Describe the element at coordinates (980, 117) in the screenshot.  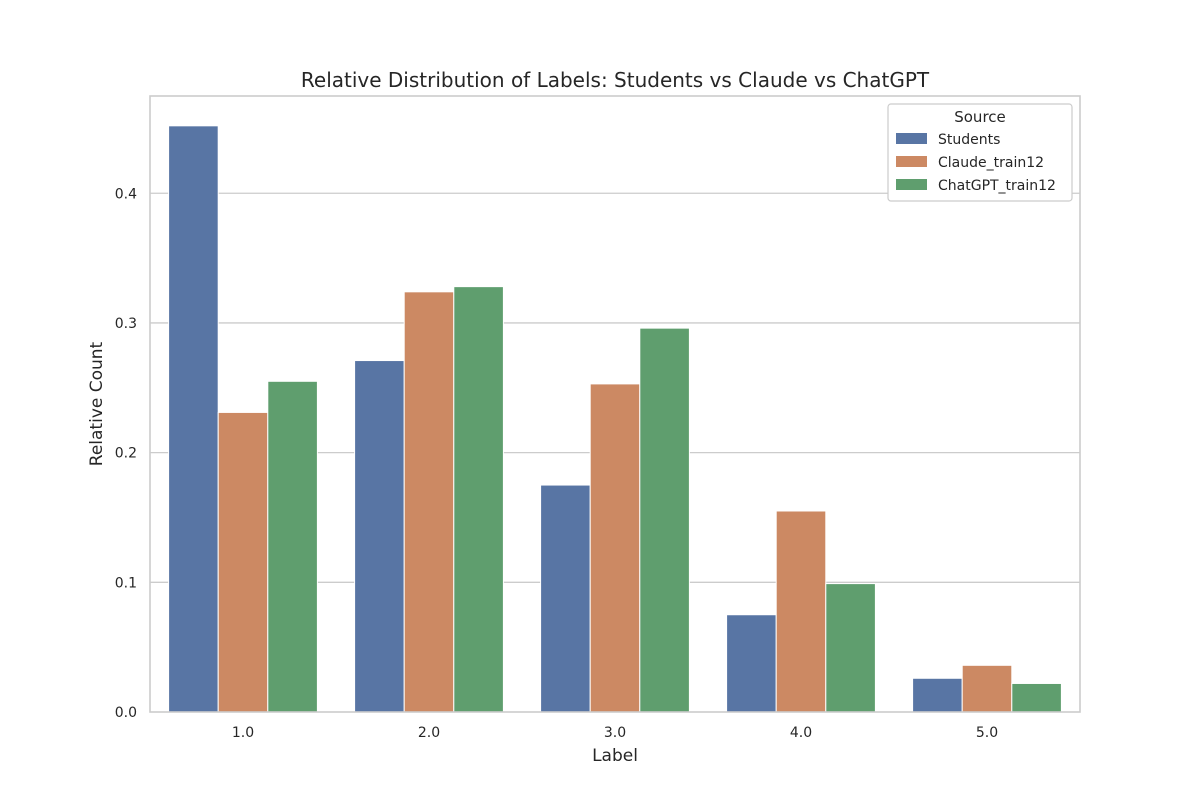
I see `legend-title: Source` at that location.